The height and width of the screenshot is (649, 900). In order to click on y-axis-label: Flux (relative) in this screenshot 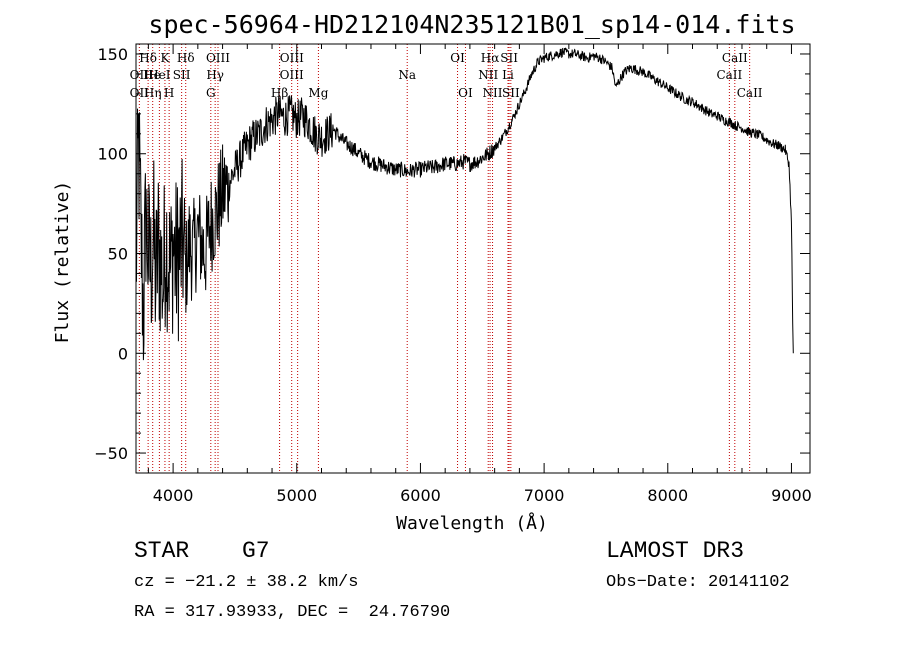, I will do `click(62, 262)`.